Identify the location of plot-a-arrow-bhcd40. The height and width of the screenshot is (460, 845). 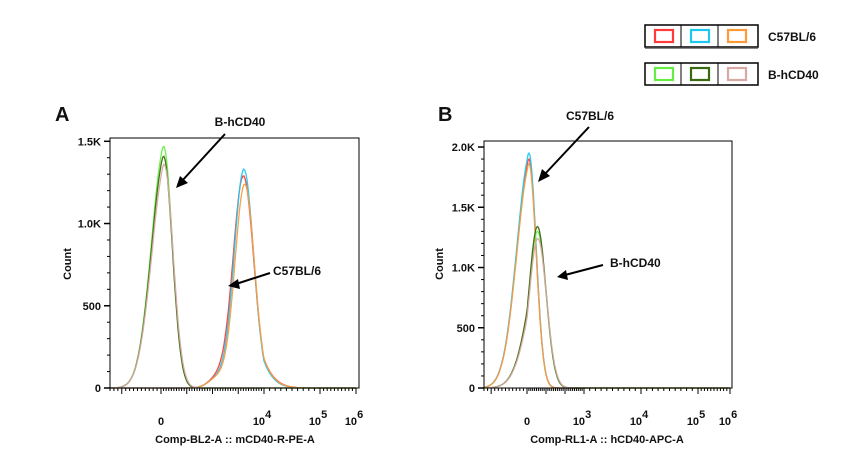
(201, 160).